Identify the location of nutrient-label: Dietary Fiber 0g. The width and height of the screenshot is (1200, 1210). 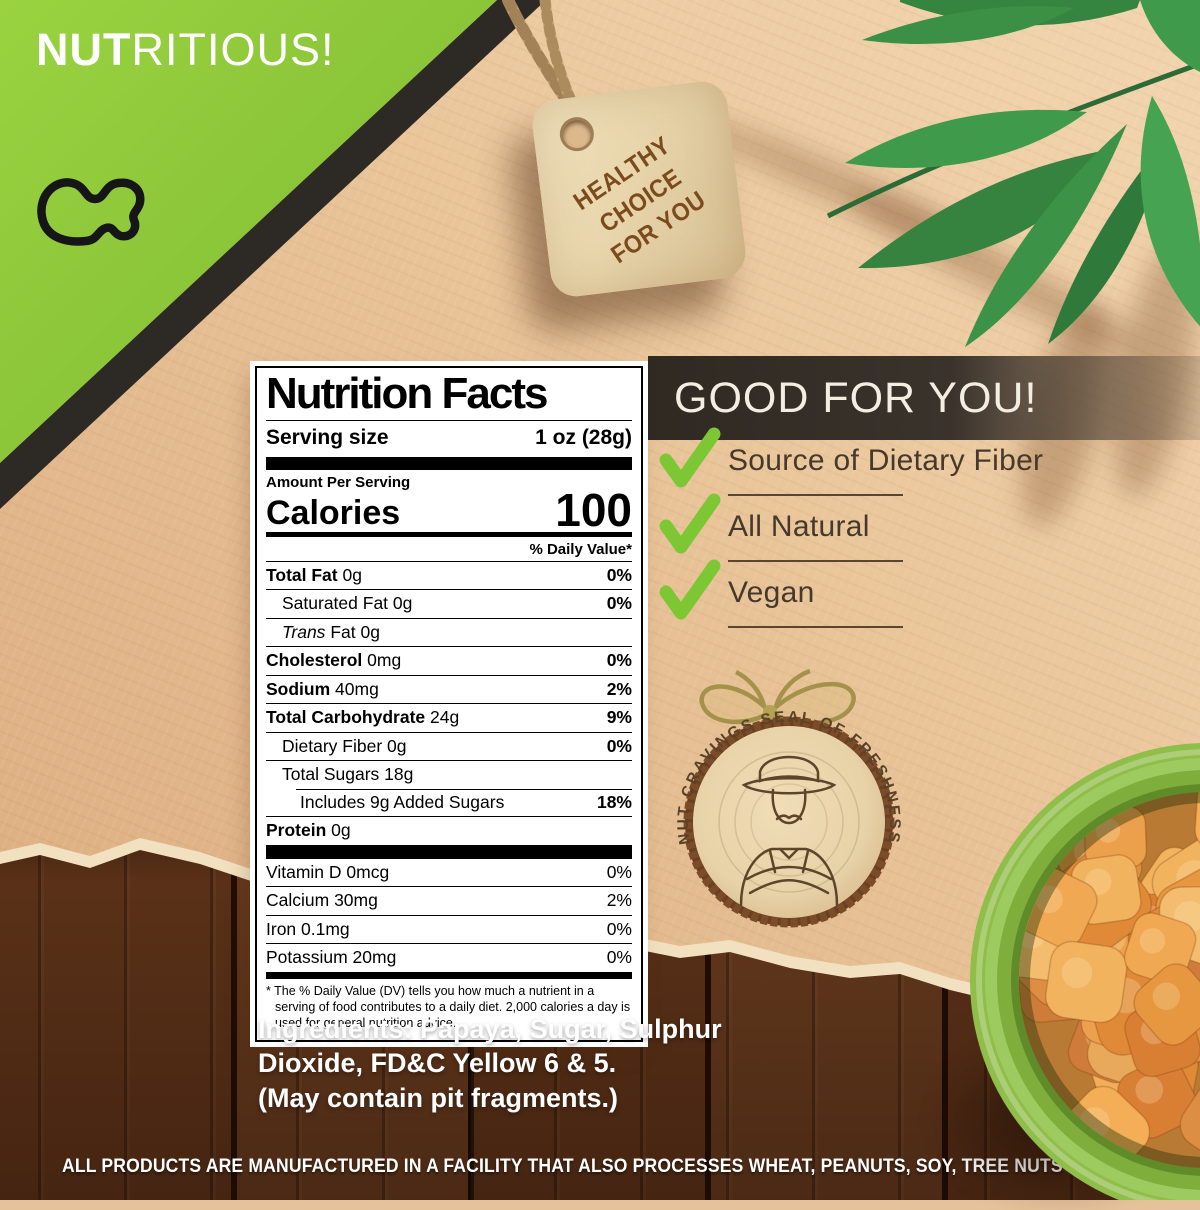
(344, 745).